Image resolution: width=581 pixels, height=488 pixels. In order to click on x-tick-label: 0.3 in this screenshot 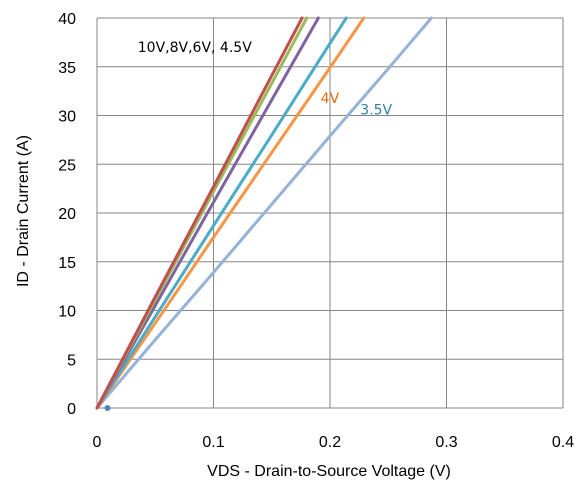, I will do `click(446, 442)`.